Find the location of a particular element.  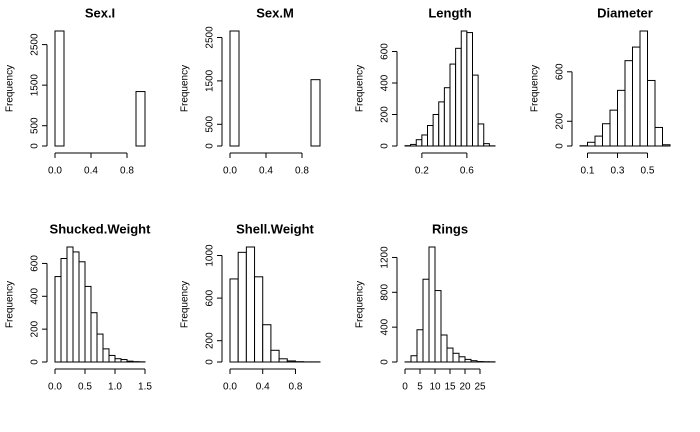

x-tick-label: 0.6 is located at coordinates (467, 171).